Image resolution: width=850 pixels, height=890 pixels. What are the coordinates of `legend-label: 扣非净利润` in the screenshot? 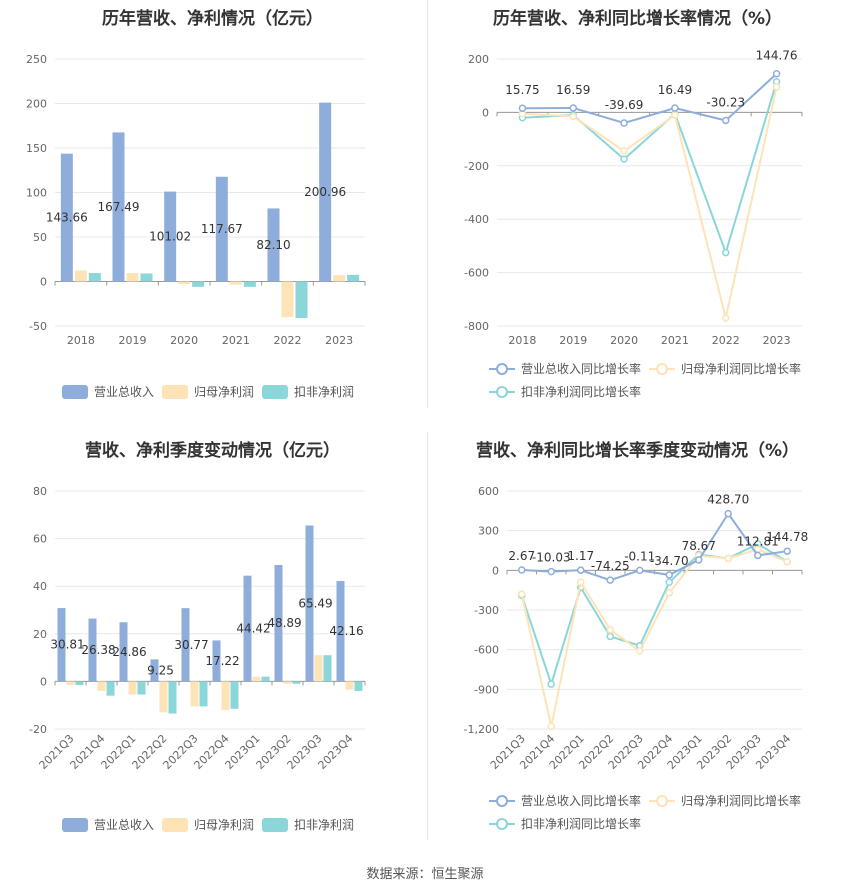 It's located at (324, 392).